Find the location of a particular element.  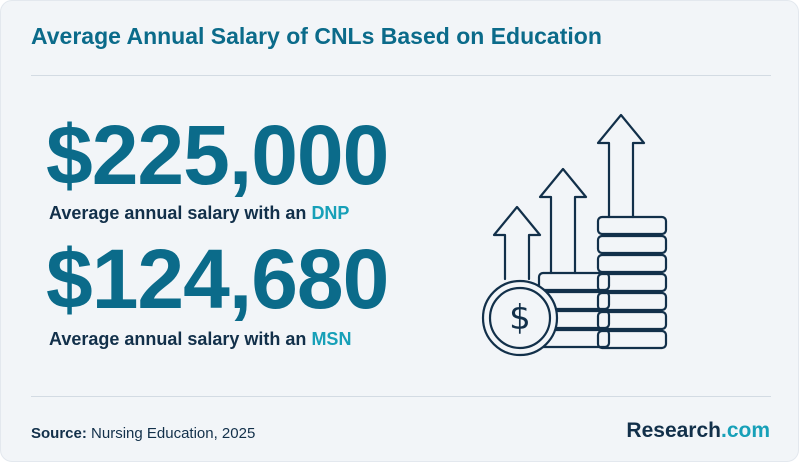

brand-name: Research is located at coordinates (673, 430).